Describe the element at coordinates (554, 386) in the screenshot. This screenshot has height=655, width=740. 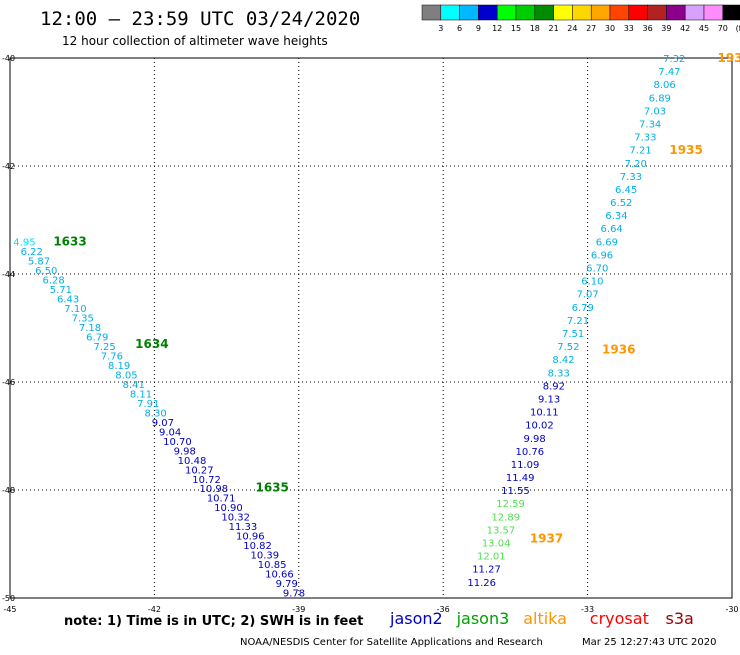
I see `swh-value: 8.92` at that location.